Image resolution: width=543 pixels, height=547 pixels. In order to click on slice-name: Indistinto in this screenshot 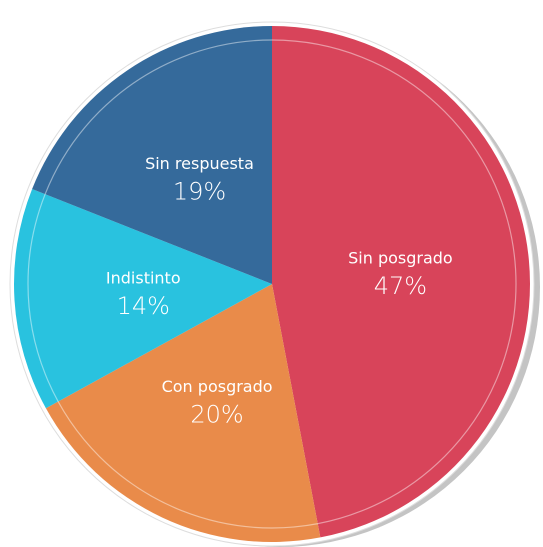, I will do `click(143, 278)`.